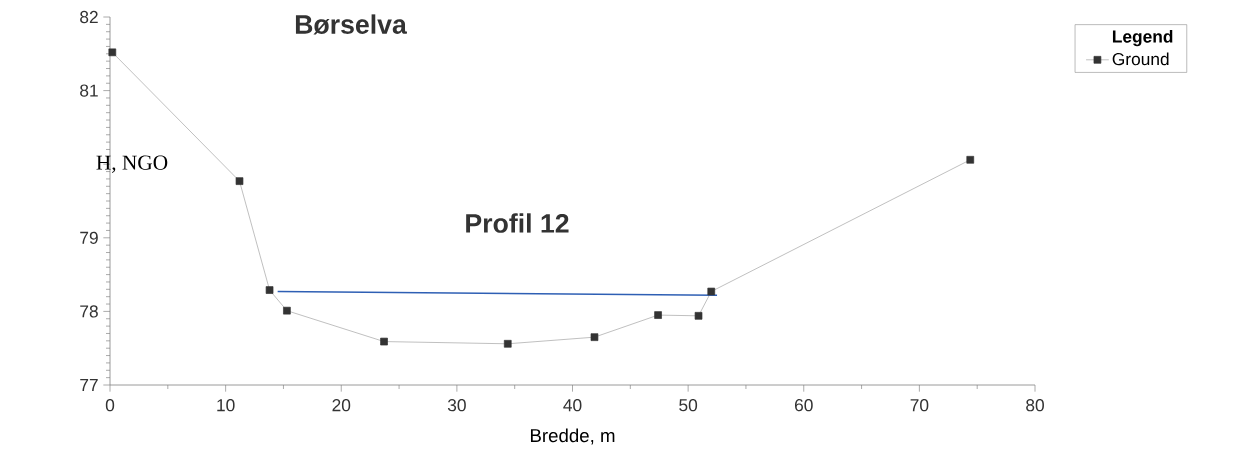  I want to click on x-tick-label: 80, so click(1035, 405).